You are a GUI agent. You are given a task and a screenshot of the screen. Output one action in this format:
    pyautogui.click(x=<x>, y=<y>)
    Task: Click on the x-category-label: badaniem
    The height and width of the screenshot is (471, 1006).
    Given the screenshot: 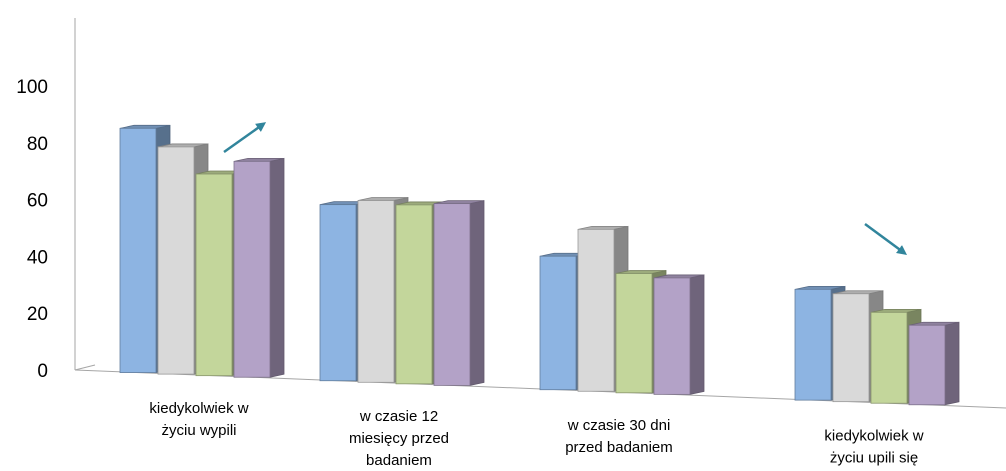 What is the action you would take?
    pyautogui.click(x=399, y=460)
    